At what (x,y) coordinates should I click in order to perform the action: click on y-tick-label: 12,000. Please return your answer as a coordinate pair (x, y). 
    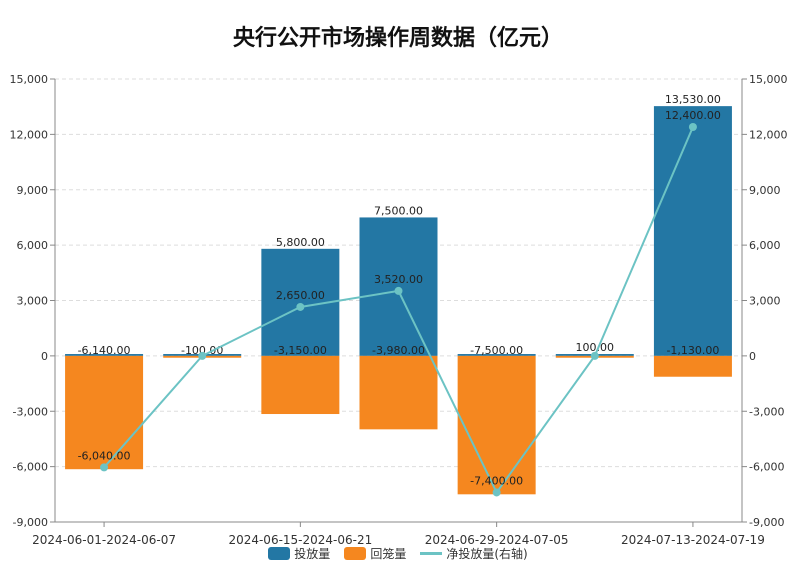
    Looking at the image, I should click on (29, 134).